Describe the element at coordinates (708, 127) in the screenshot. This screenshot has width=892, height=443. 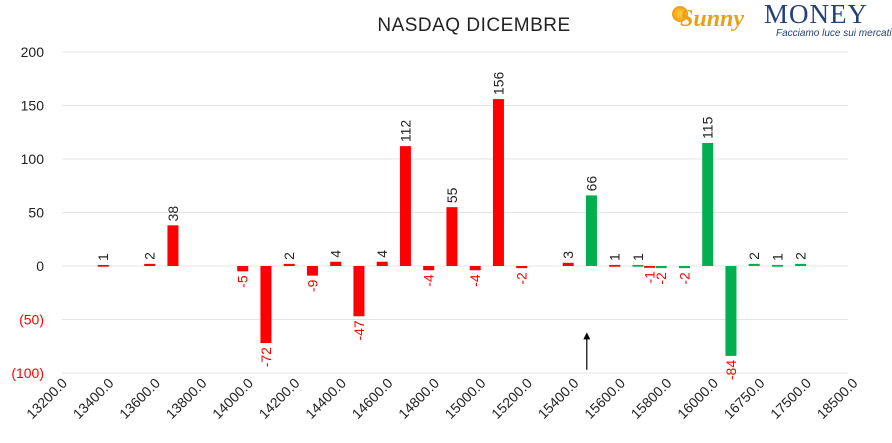
I see `data-label: 115` at that location.